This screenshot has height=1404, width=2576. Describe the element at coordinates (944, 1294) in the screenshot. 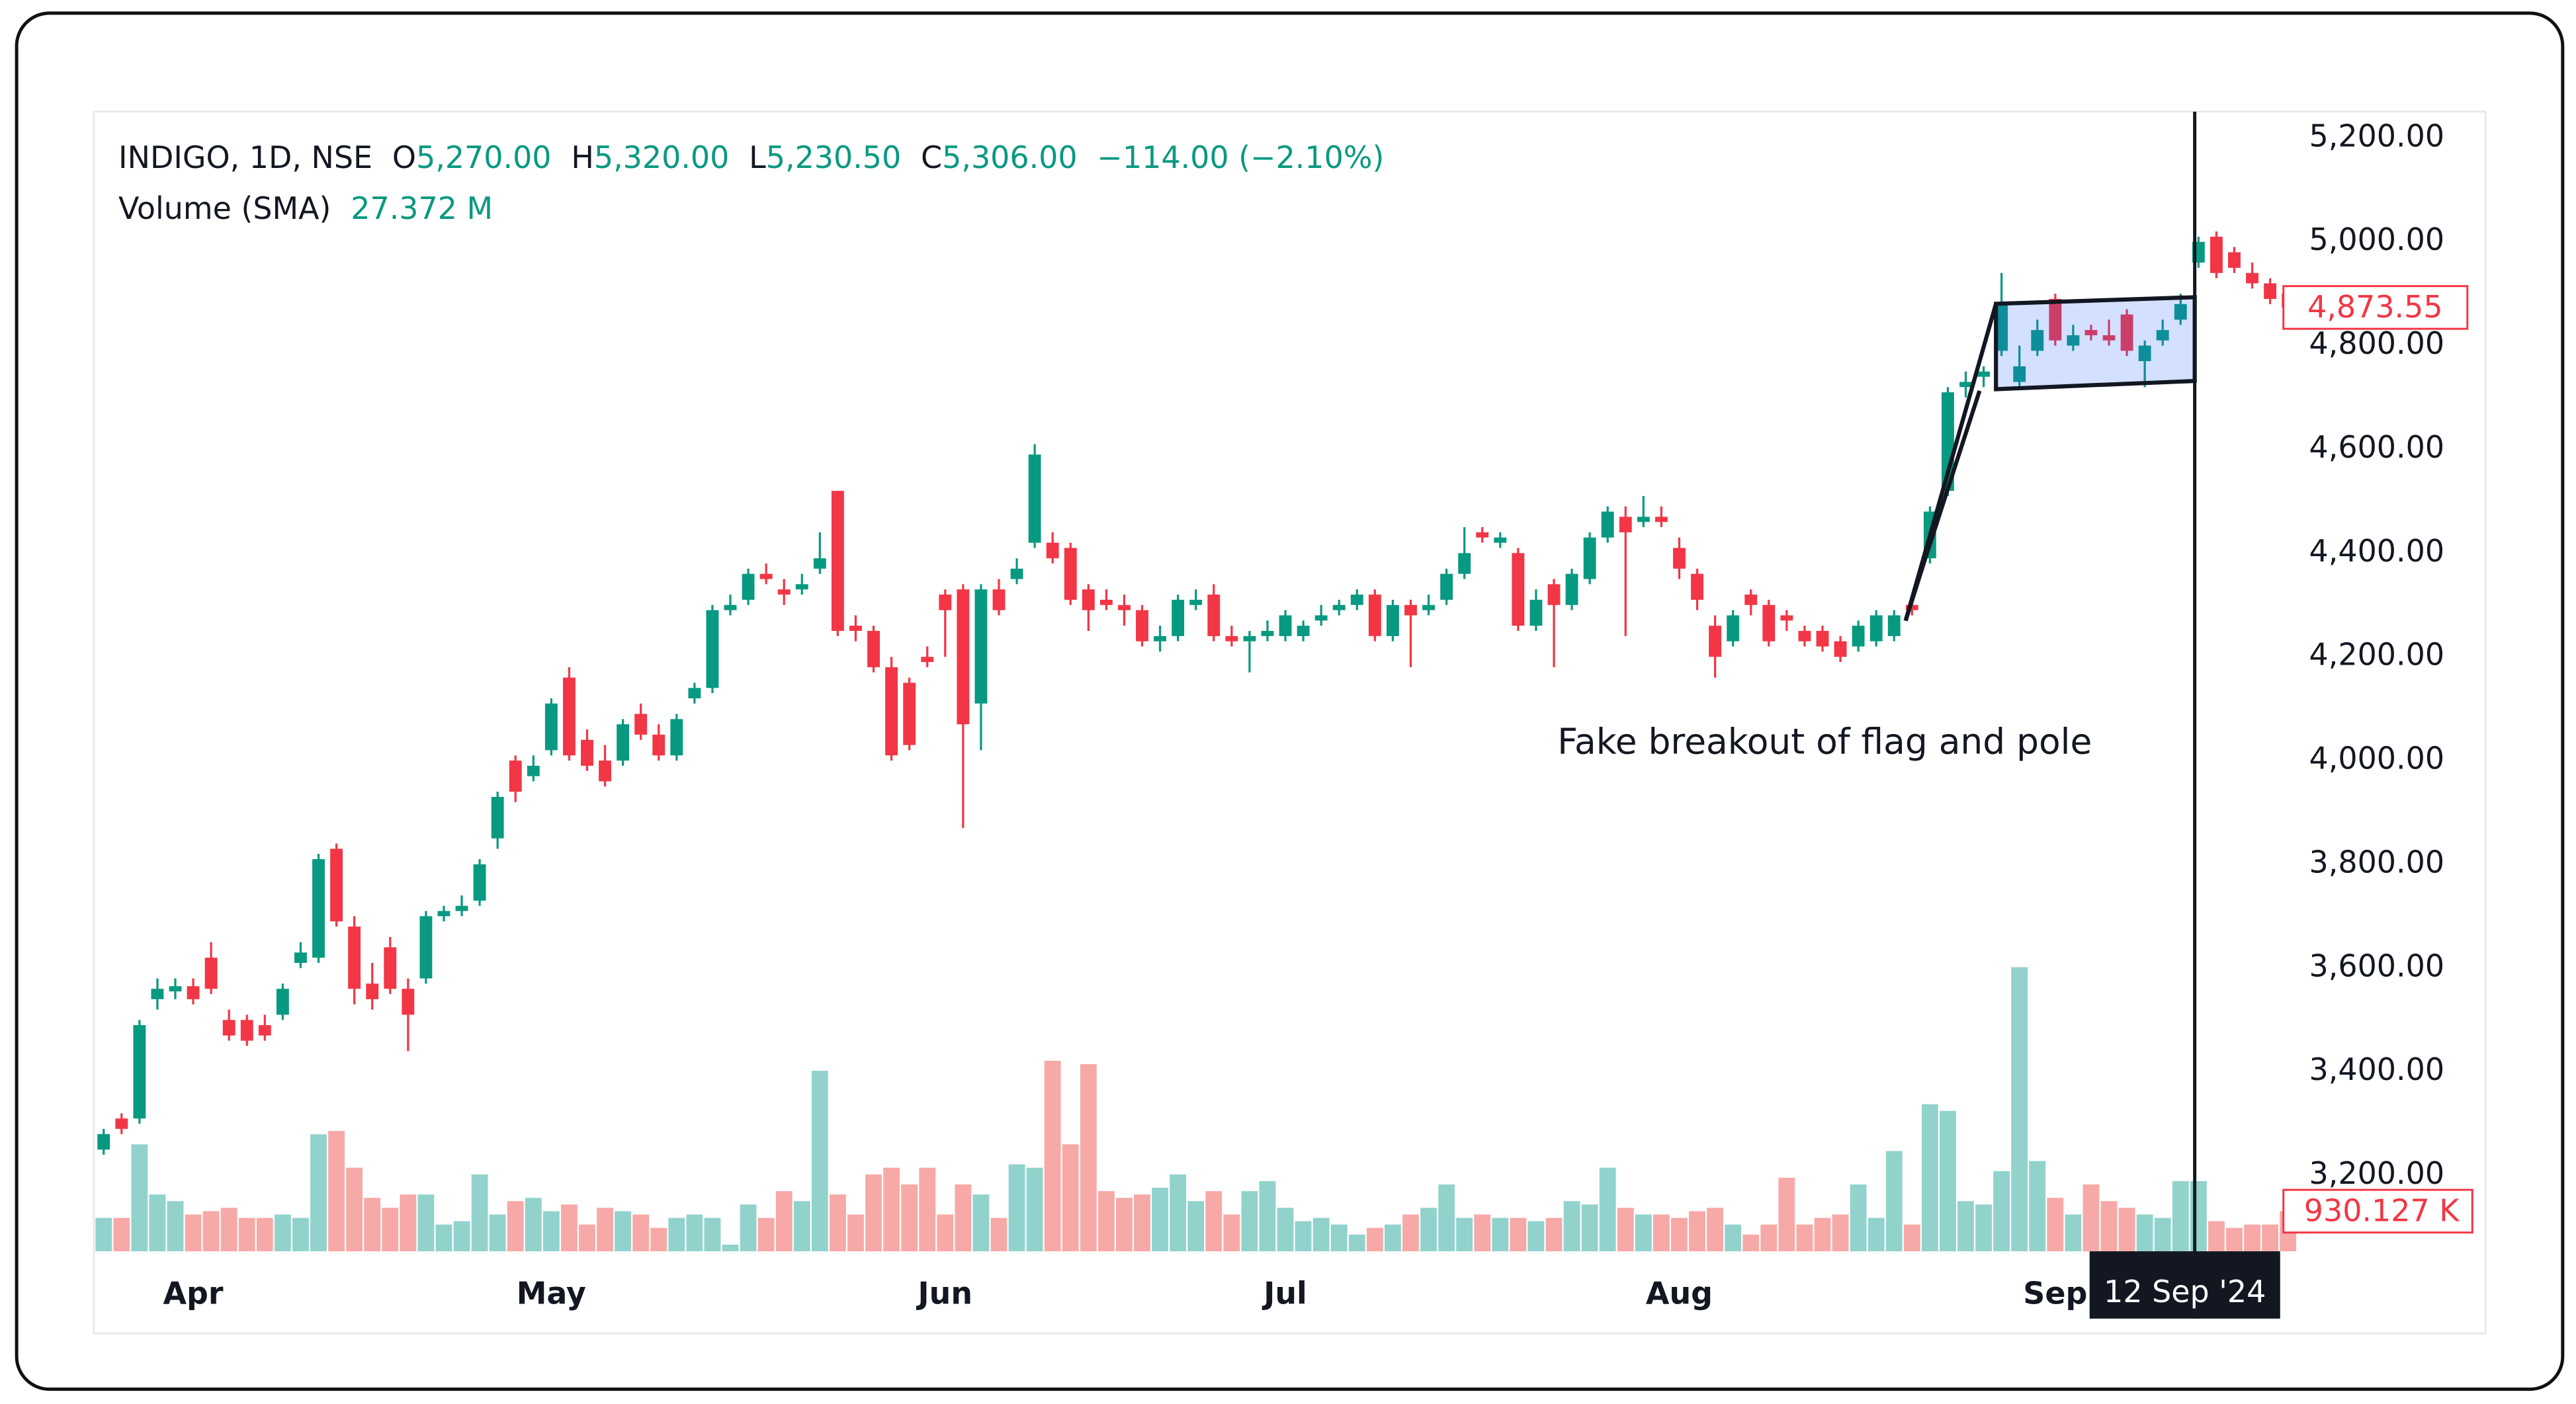

I see `x-tick-label: Jun` at that location.